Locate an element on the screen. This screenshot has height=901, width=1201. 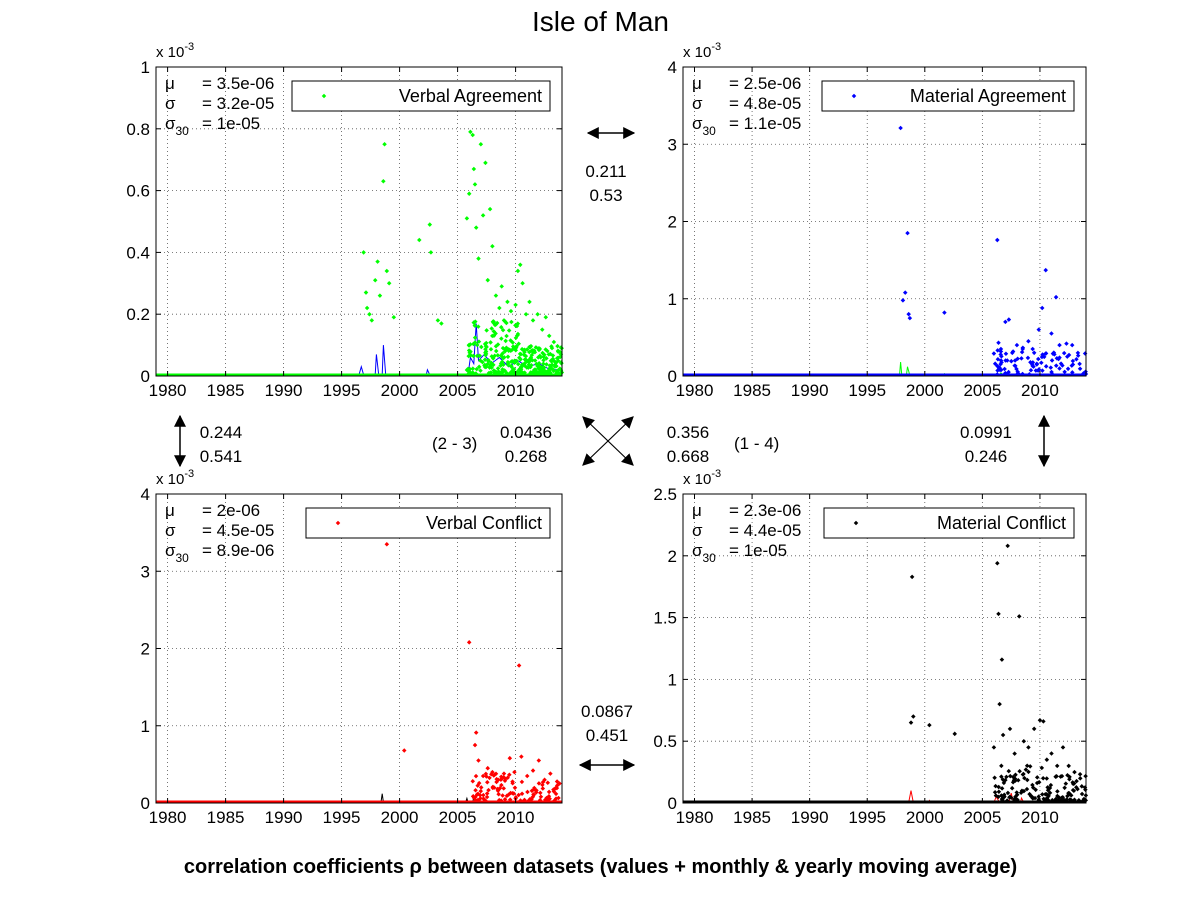
legend: Verbal Agreement is located at coordinates (421, 96).